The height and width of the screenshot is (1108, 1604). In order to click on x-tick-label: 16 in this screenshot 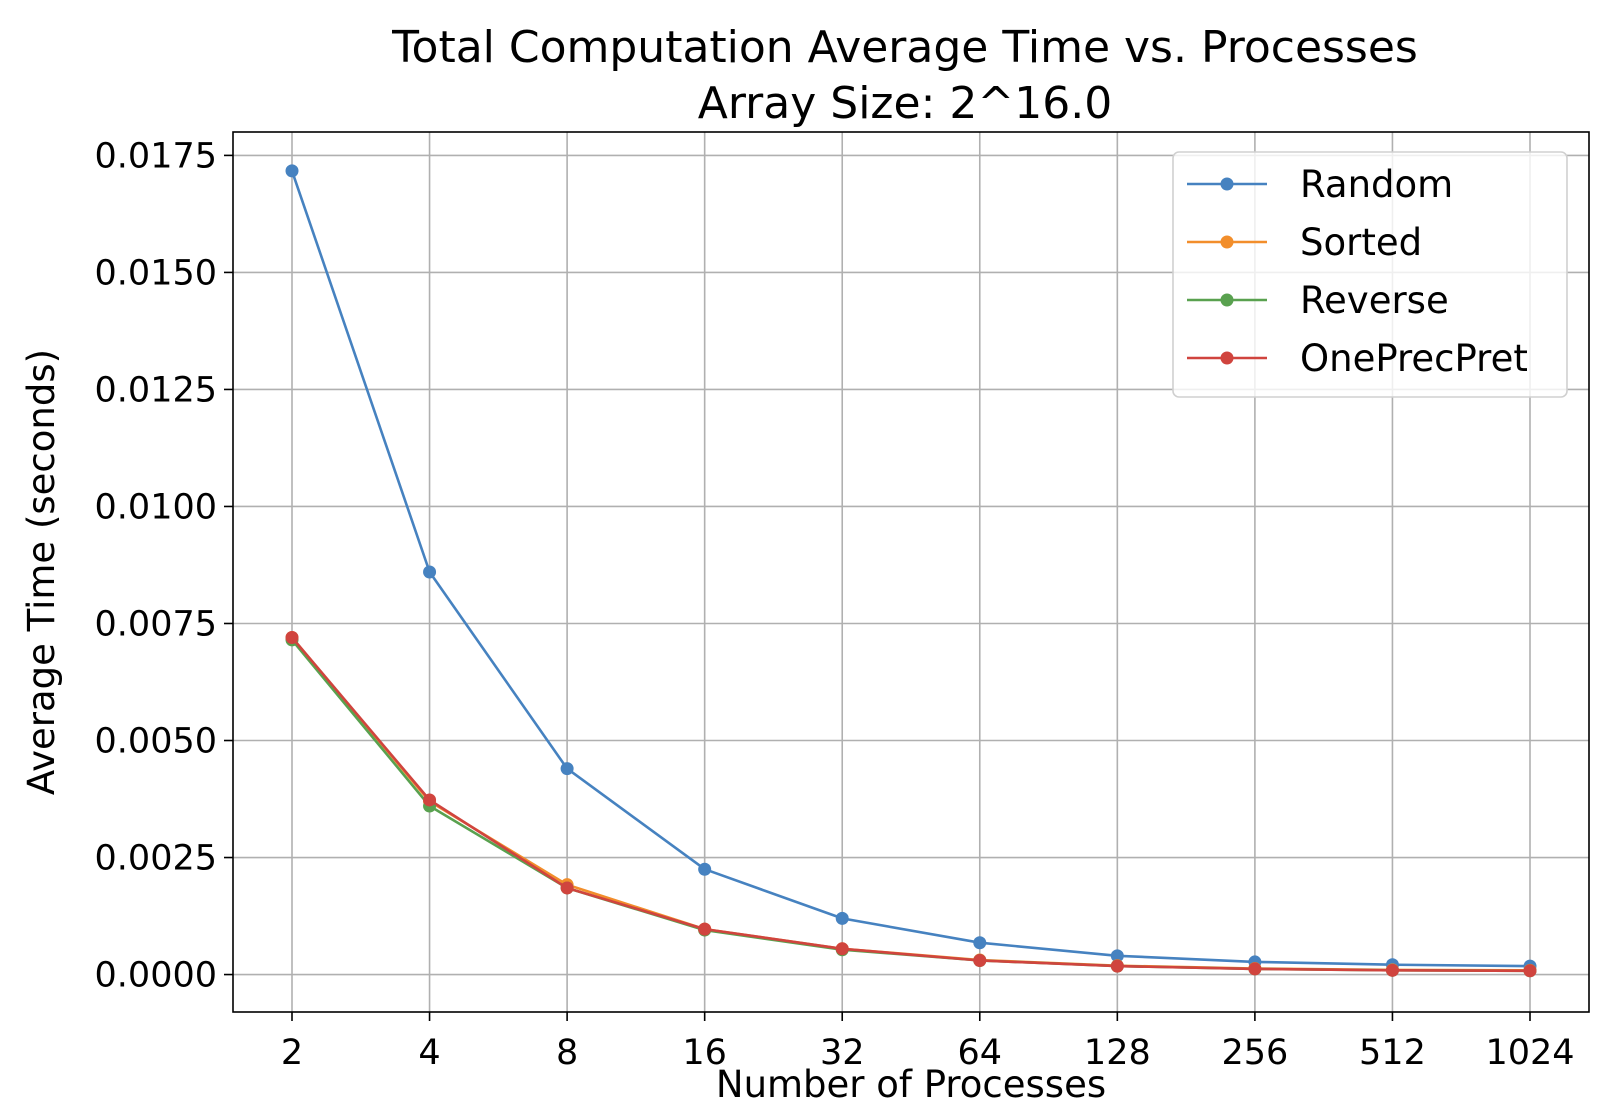, I will do `click(704, 1053)`.